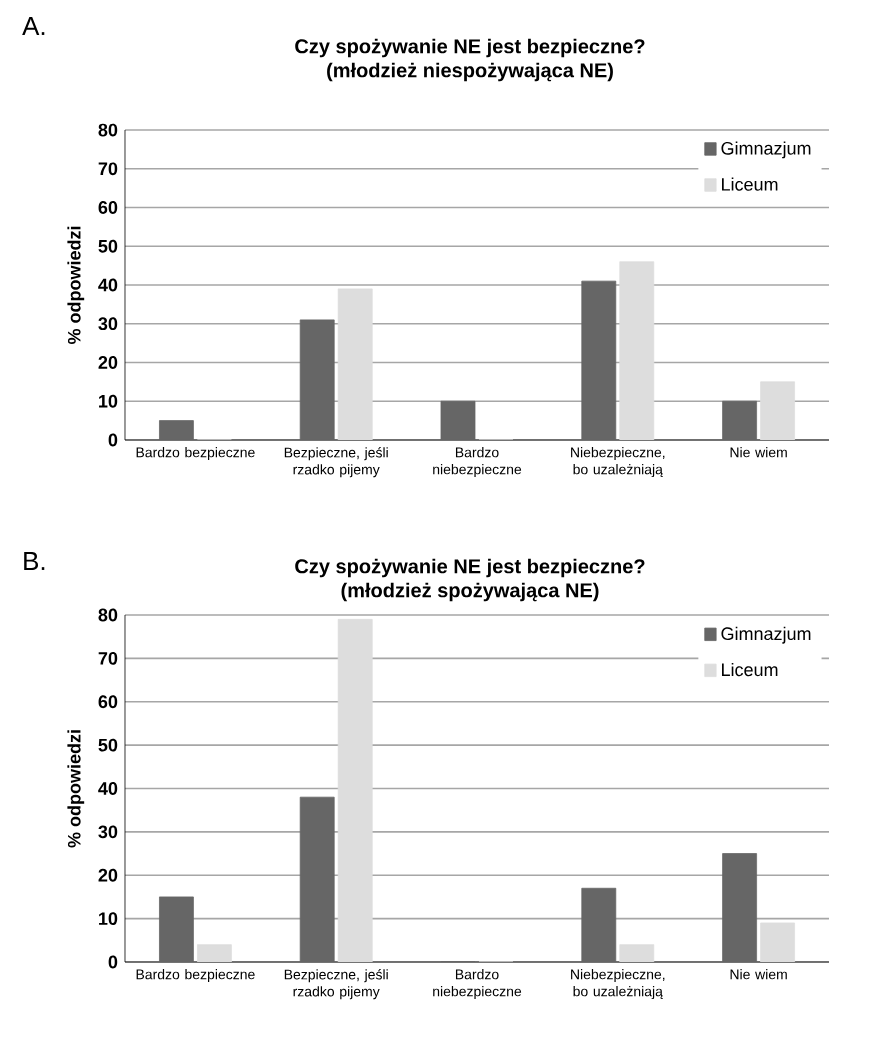 The height and width of the screenshot is (1050, 876). Describe the element at coordinates (470, 592) in the screenshot. I see `chart-subtitle: (młodzież spożywająca NE)` at that location.